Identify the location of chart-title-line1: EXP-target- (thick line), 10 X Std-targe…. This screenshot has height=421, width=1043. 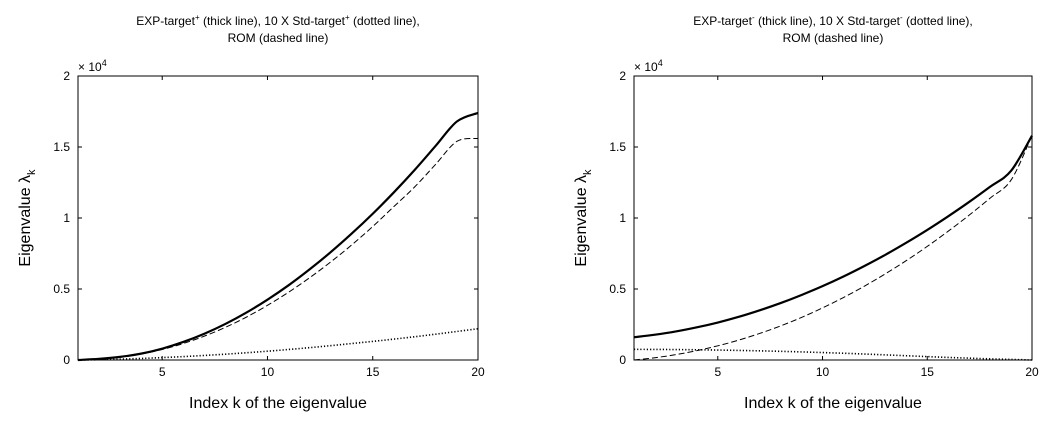
(833, 20).